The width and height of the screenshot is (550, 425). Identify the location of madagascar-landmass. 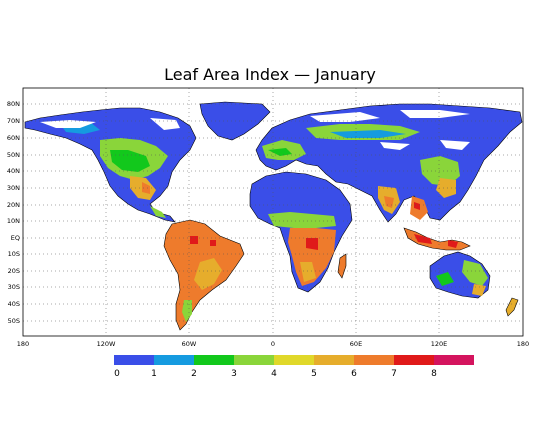
(342, 266).